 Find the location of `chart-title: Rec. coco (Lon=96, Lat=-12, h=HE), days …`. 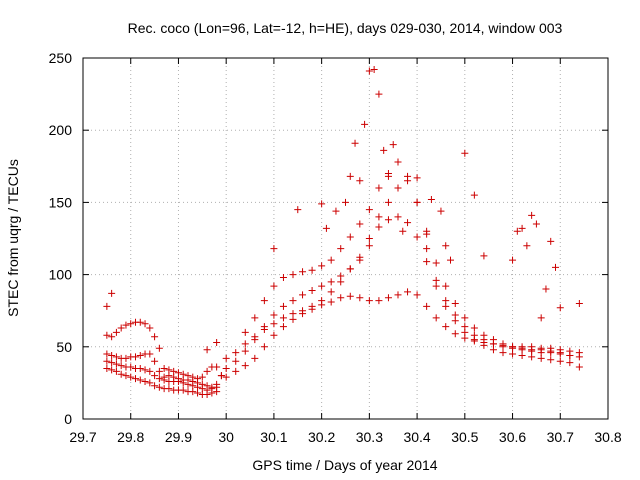

chart-title: Rec. coco (Lon=96, Lat=-12, h=HE), days … is located at coordinates (345, 28).